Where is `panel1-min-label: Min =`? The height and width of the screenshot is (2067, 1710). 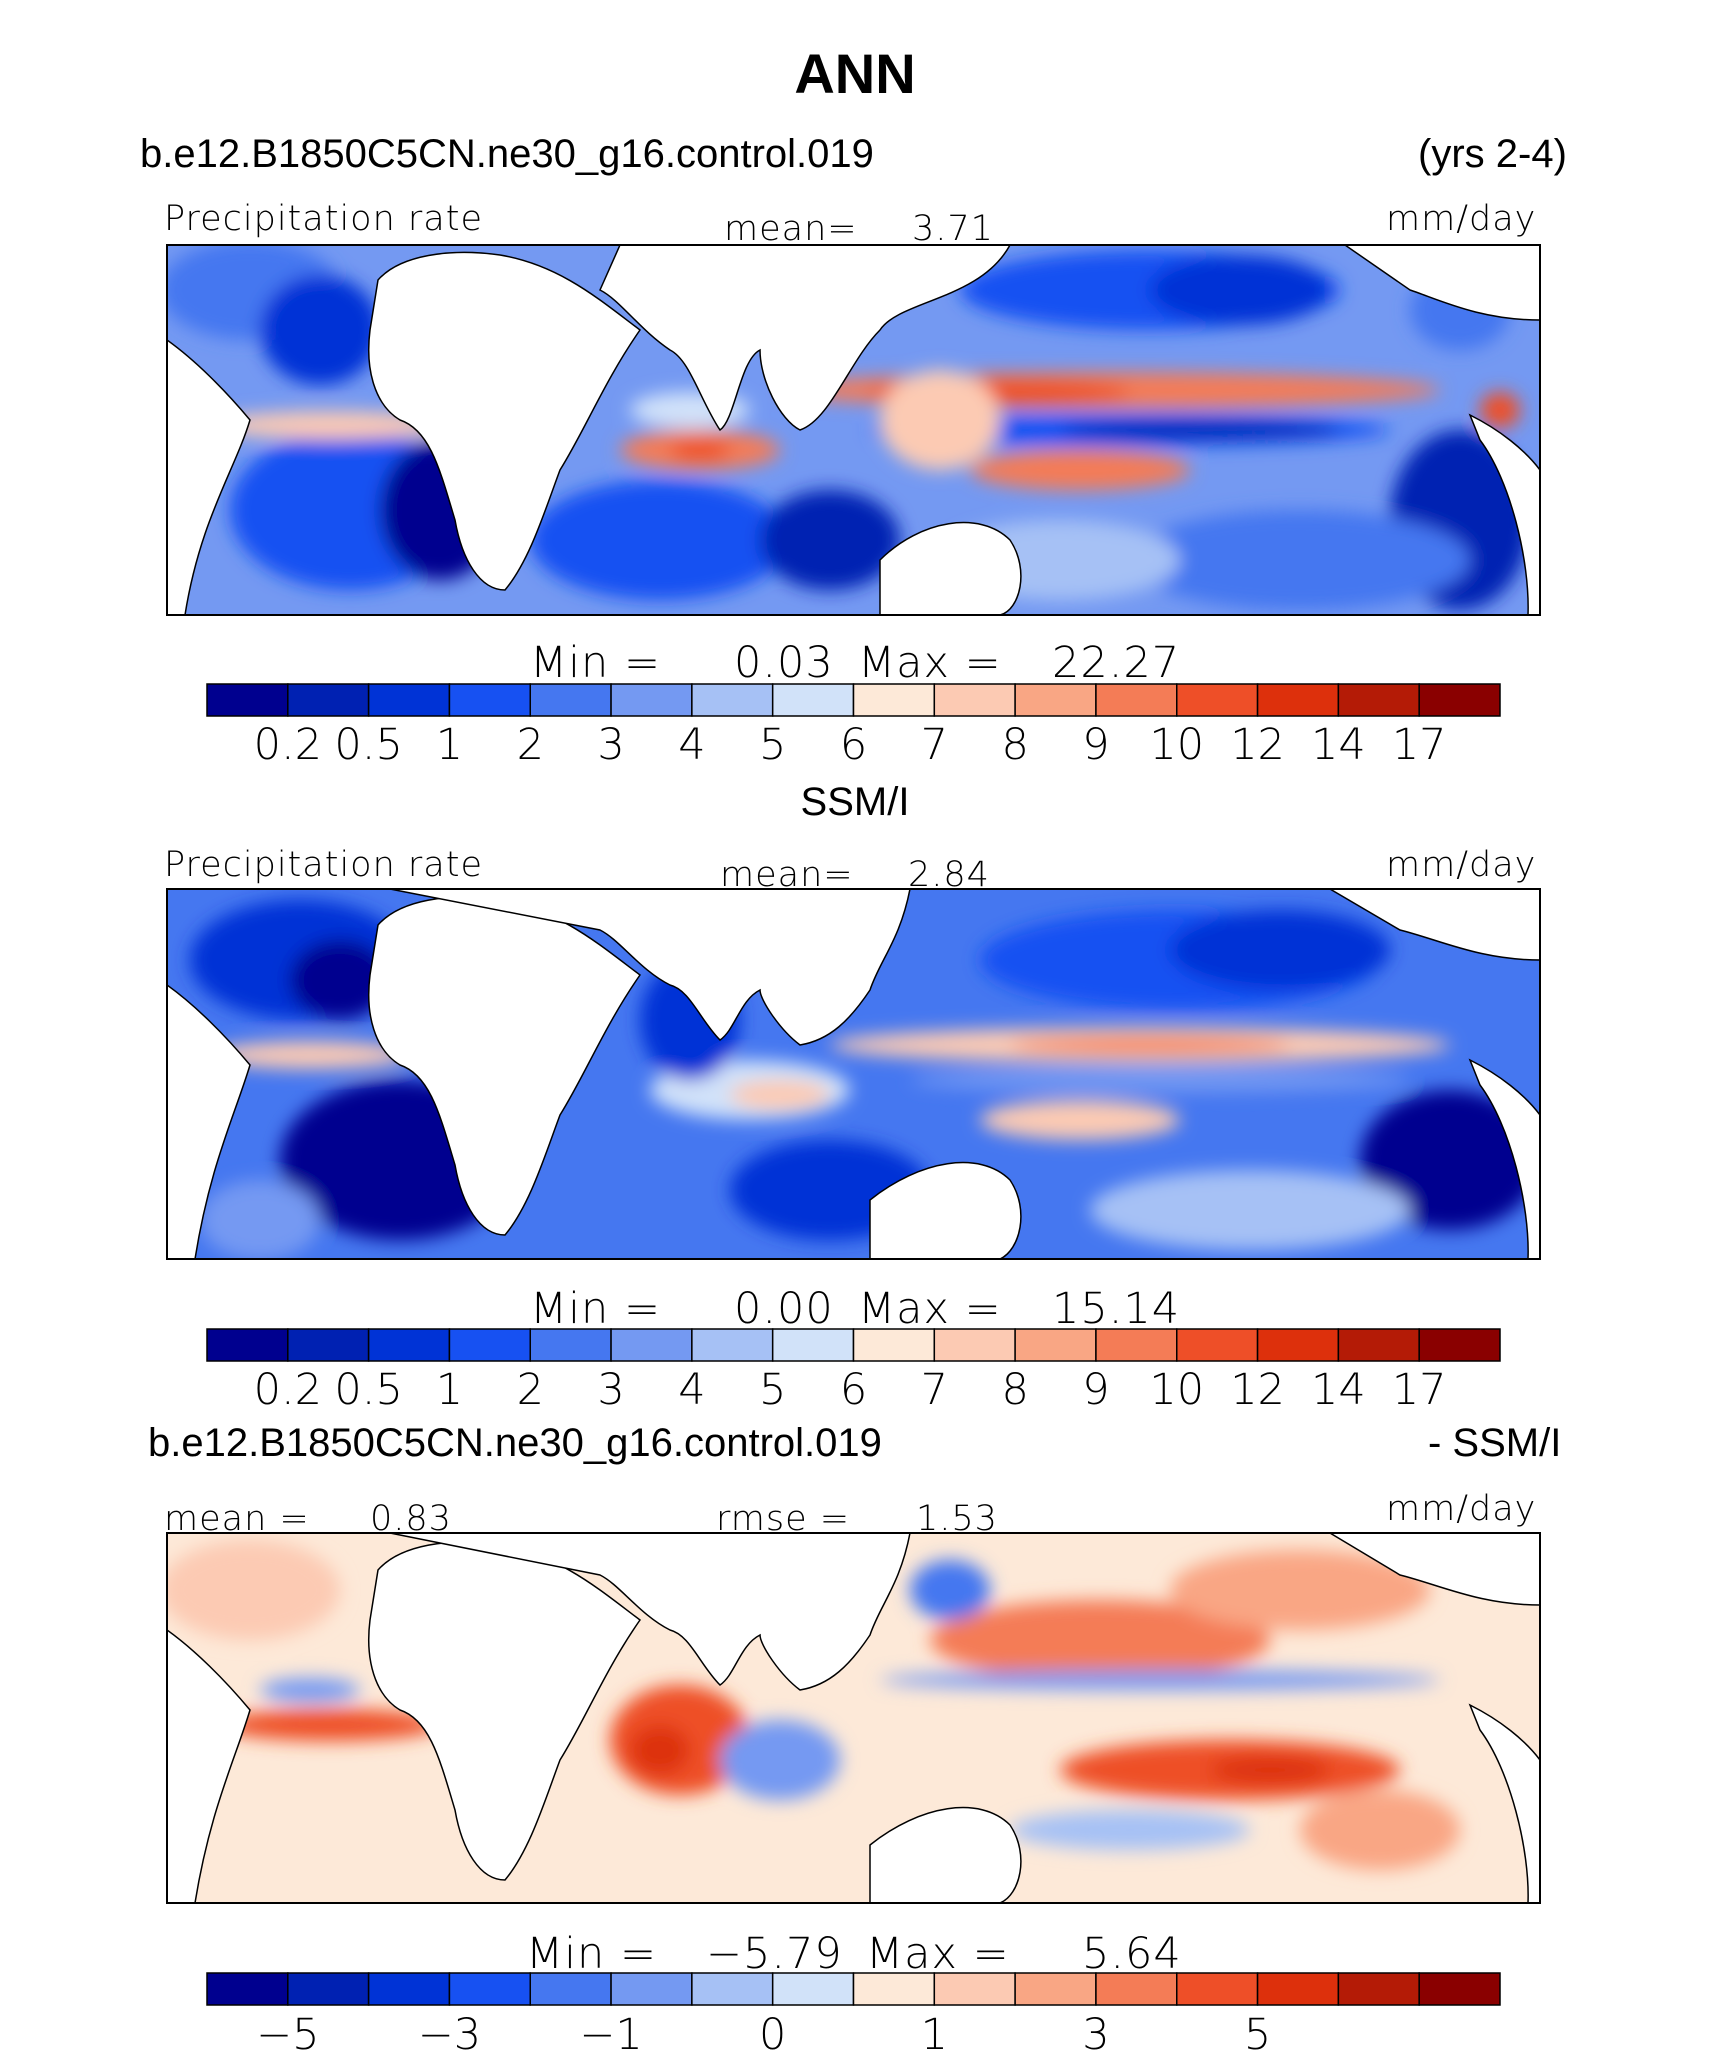 panel1-min-label: Min = is located at coordinates (595, 663).